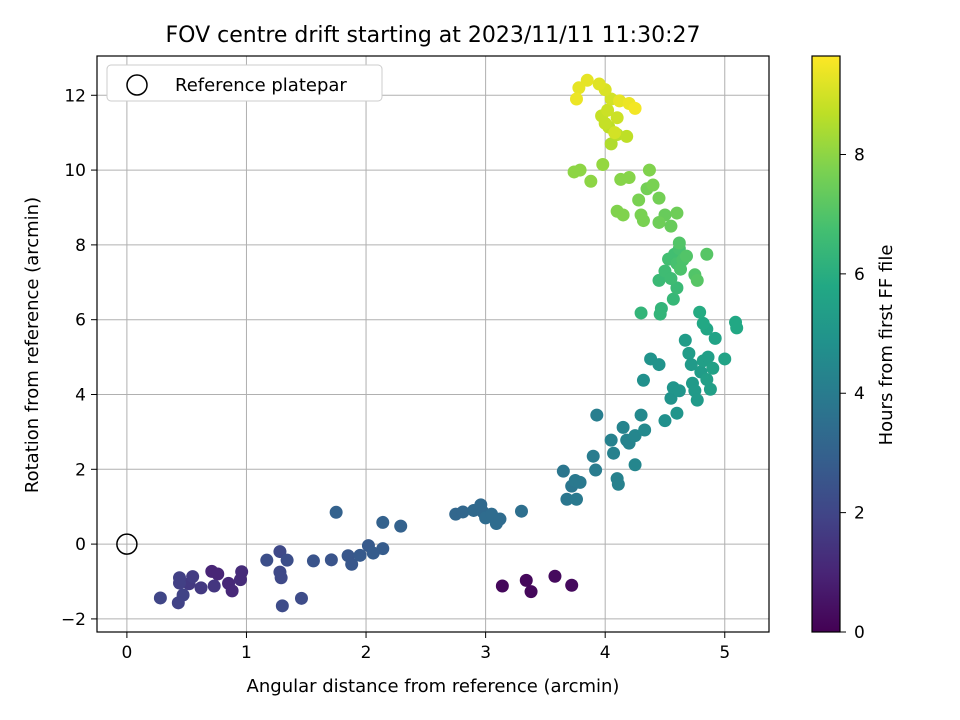 The height and width of the screenshot is (720, 960). What do you see at coordinates (859, 633) in the screenshot?
I see `colorbar-tick-label: 0` at bounding box center [859, 633].